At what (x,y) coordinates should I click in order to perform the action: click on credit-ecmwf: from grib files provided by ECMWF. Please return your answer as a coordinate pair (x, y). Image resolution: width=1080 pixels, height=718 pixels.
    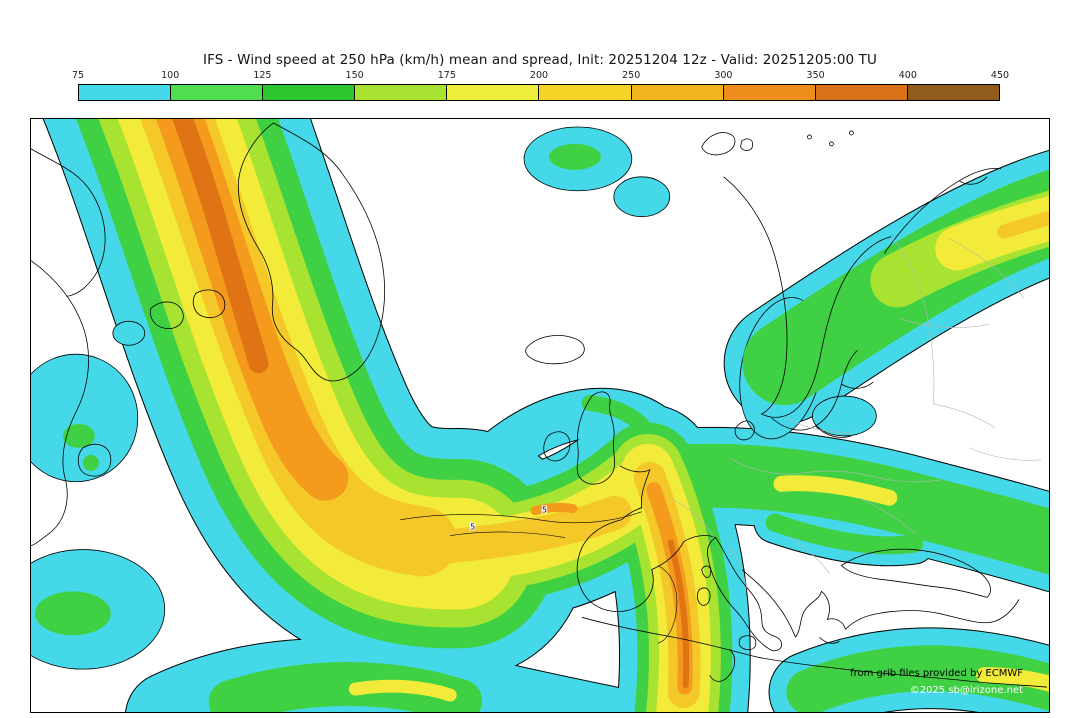
    Looking at the image, I should click on (936, 673).